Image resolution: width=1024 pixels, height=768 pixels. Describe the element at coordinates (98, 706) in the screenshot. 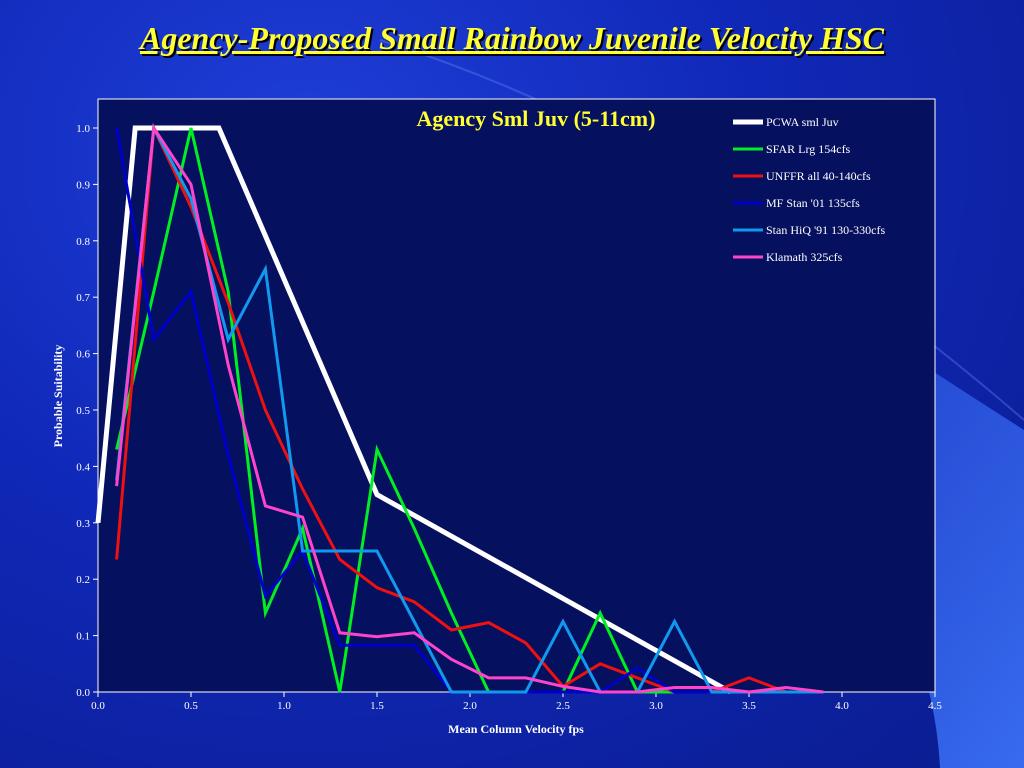

I see `x-tick-label: 0.0` at that location.